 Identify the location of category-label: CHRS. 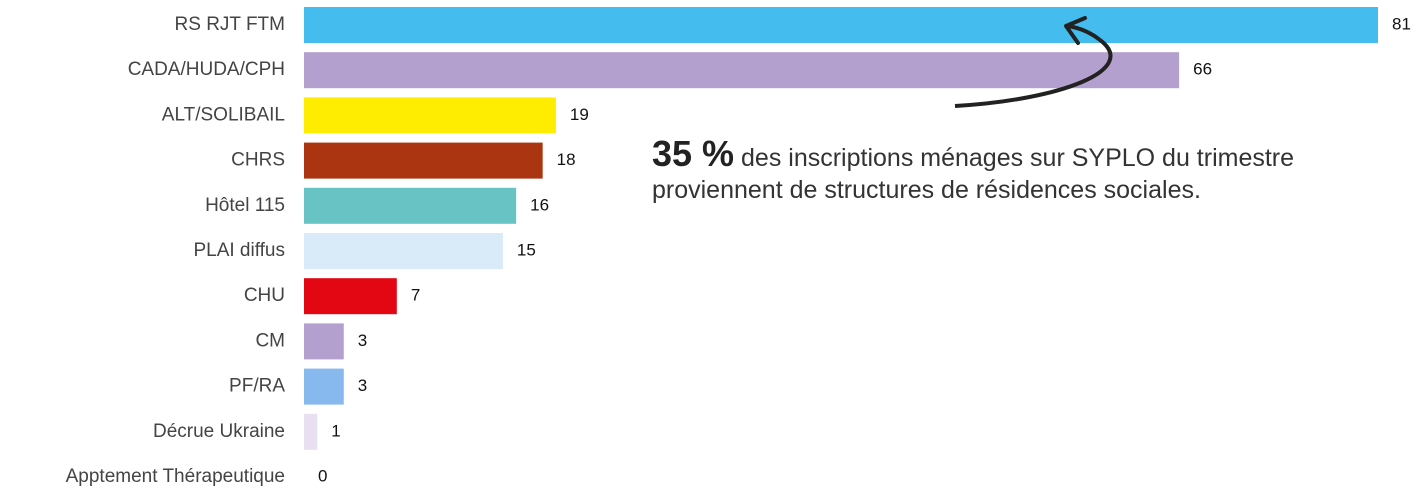
(258, 160).